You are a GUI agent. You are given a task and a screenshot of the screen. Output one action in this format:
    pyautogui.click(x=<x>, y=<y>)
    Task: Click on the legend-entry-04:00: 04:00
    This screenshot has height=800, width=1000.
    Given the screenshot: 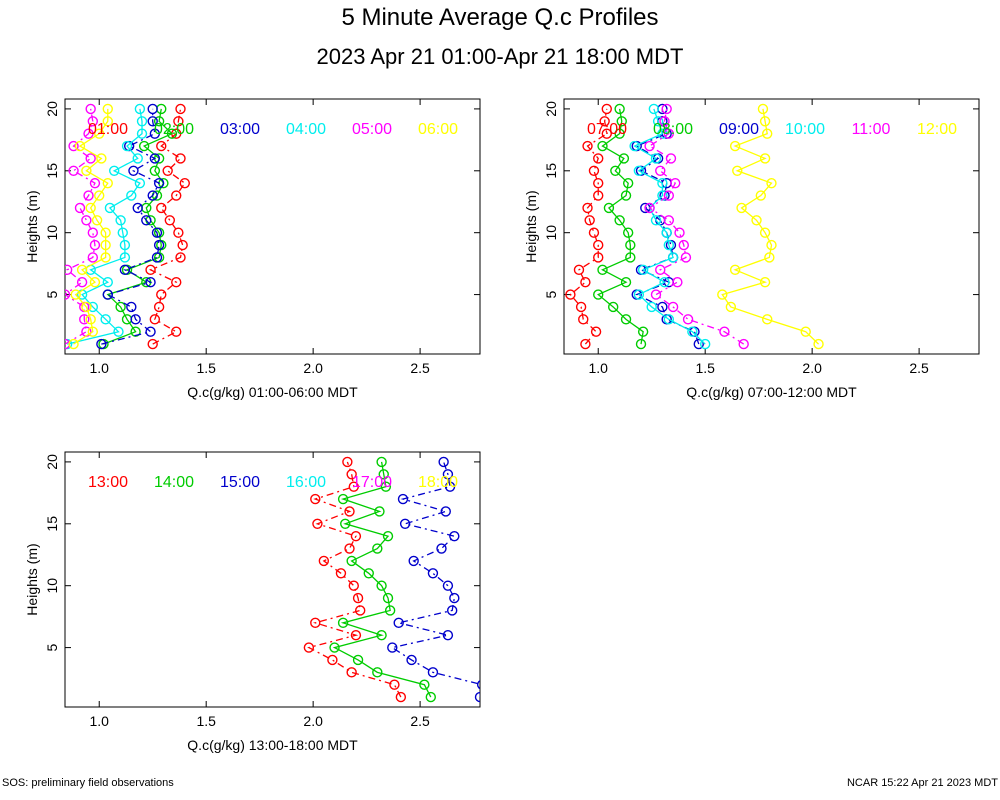 What is the action you would take?
    pyautogui.click(x=306, y=129)
    